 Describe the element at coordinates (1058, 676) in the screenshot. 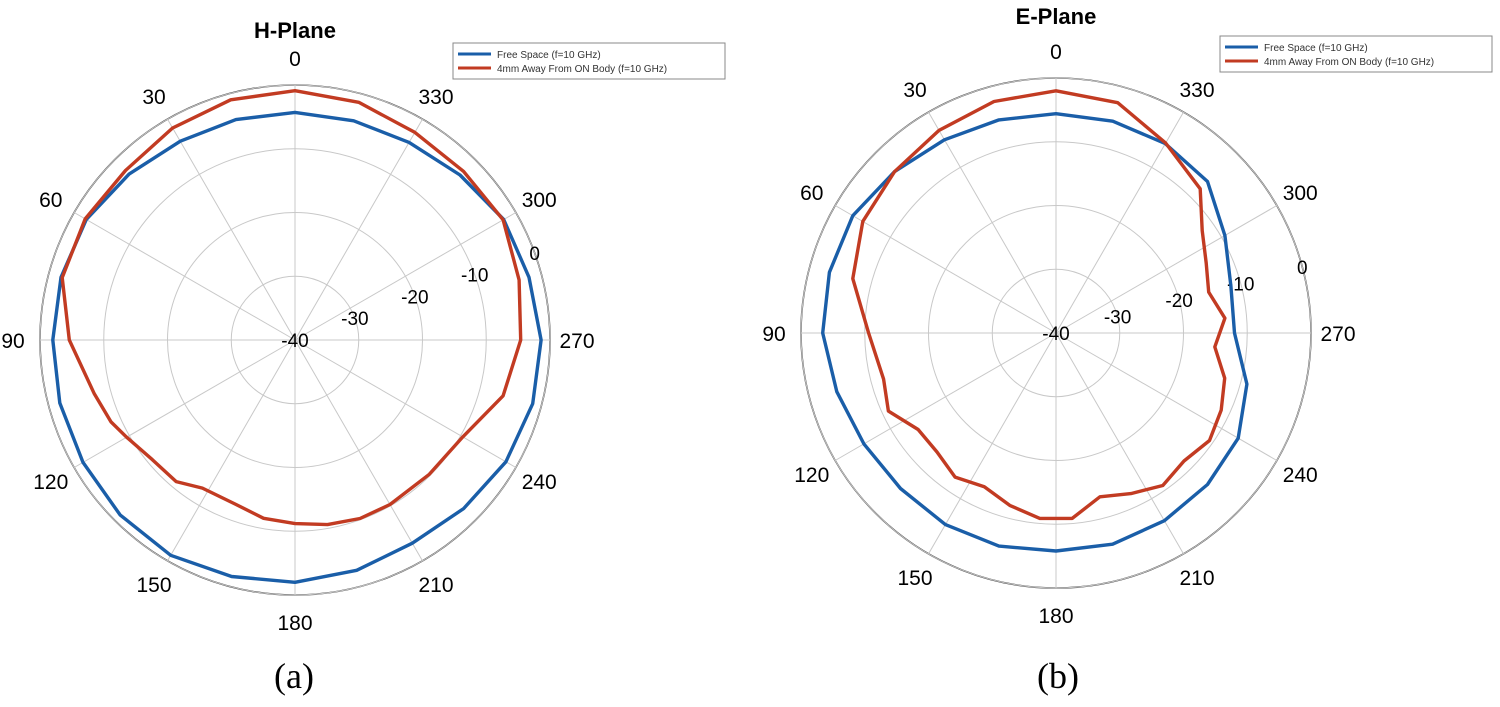

I see `caption-b: (b)` at that location.